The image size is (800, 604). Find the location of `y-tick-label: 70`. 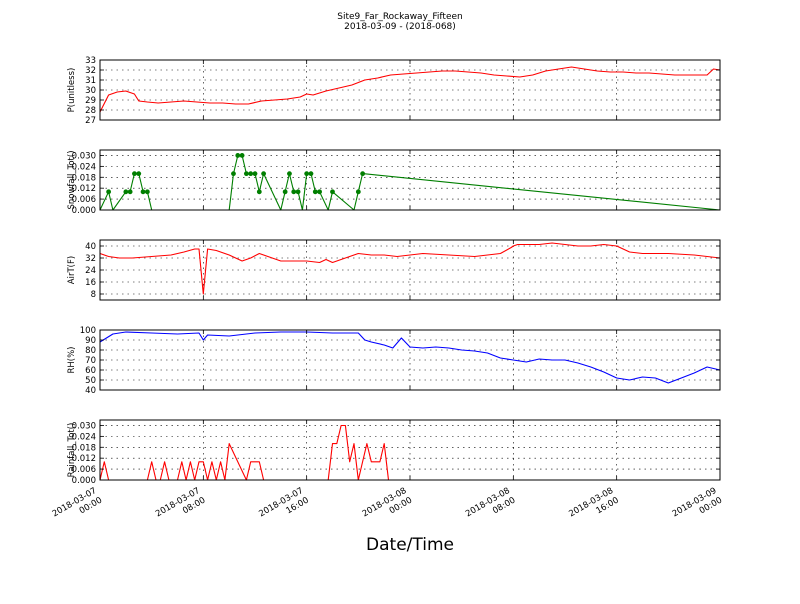

y-tick-label: 70 is located at coordinates (90, 361).